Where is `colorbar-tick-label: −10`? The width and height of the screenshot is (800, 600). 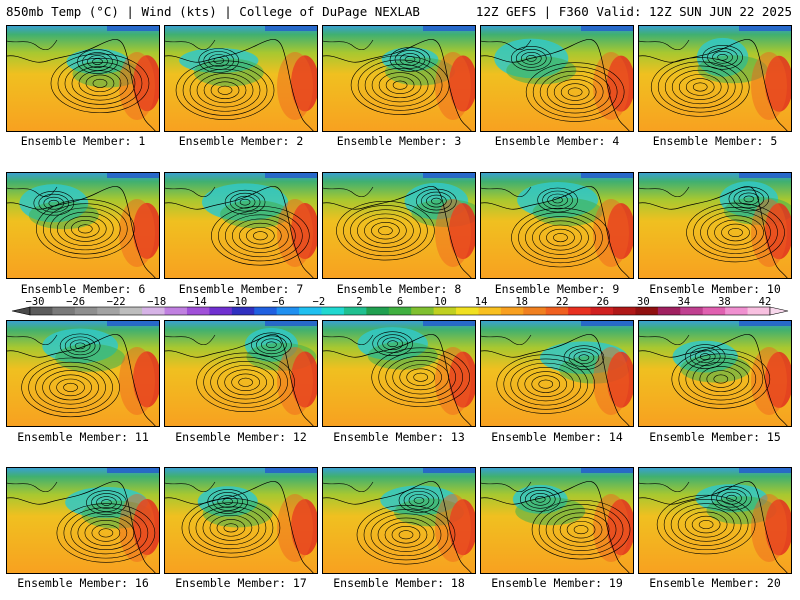
colorbar-tick-label: −10 is located at coordinates (237, 302).